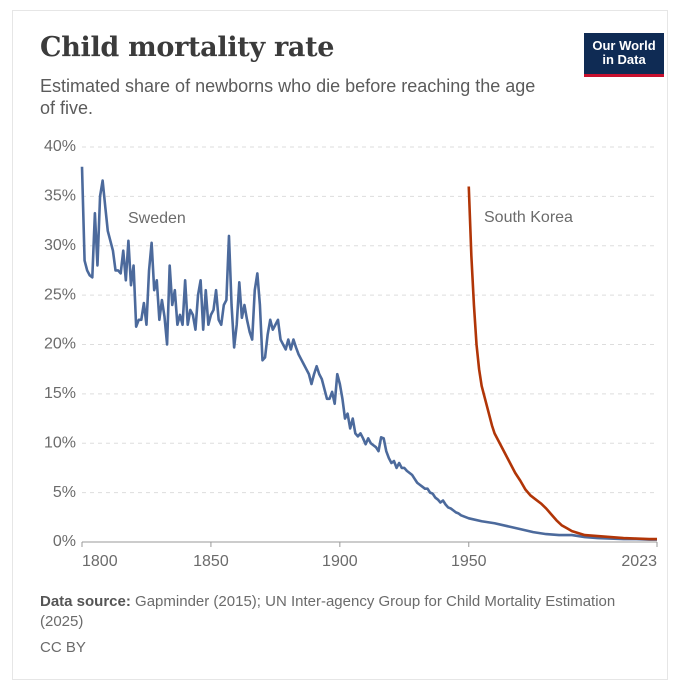 This screenshot has width=682, height=694. Describe the element at coordinates (63, 647) in the screenshot. I see `license: CC BY` at that location.